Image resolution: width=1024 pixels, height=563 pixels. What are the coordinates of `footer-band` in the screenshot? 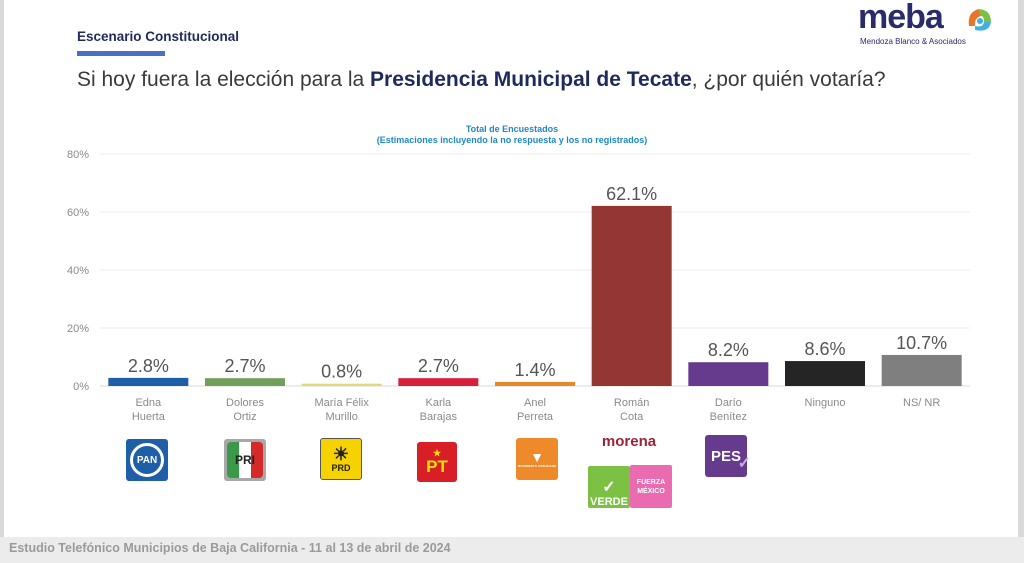 It's located at (512, 550).